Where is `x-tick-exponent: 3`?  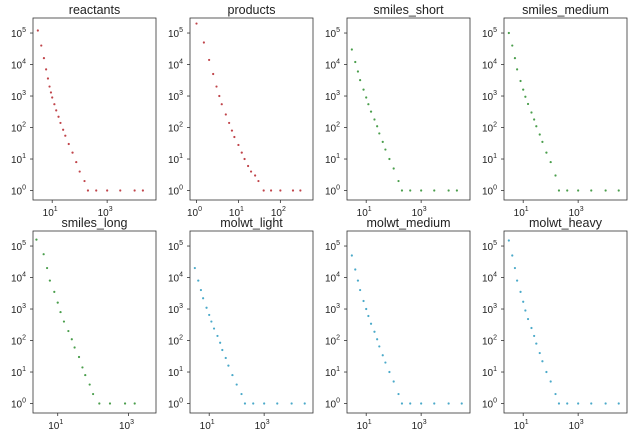
x-tick-exponent: 3 is located at coordinates (268, 422).